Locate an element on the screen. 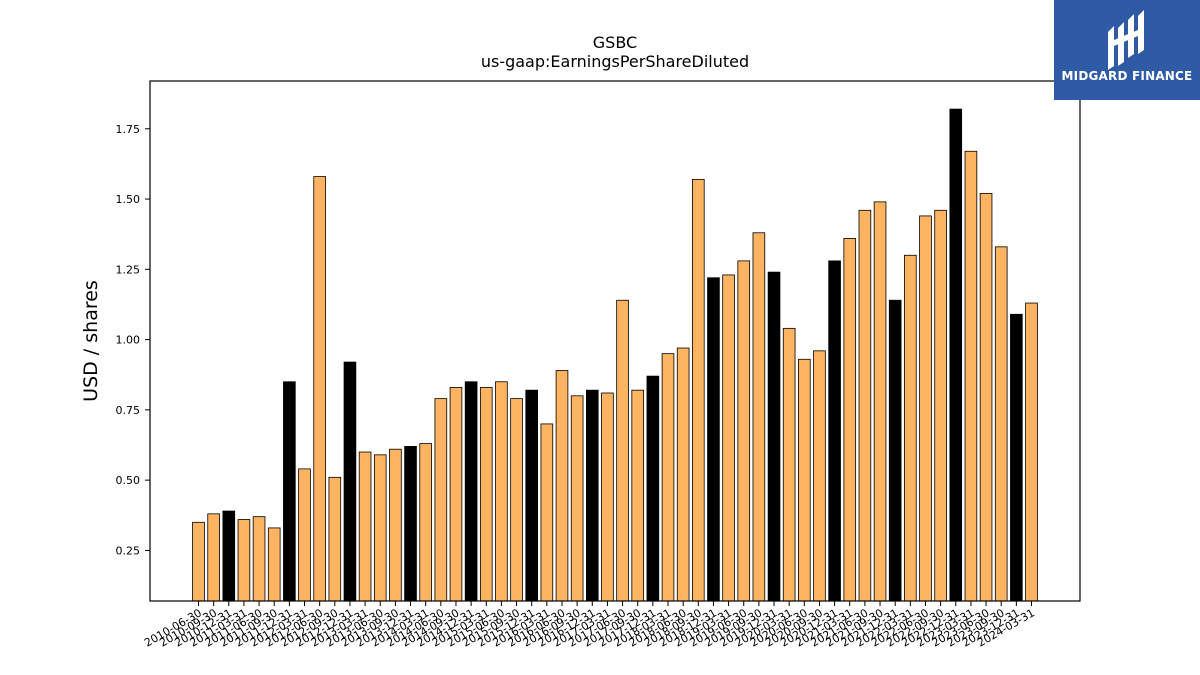 This screenshot has height=675, width=1200. y-tick-label: 1.25 is located at coordinates (128, 269).